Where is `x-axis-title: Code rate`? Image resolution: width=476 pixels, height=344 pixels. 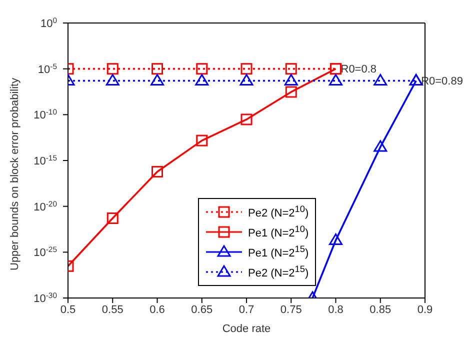
x-axis-title: Code rate is located at coordinates (246, 329).